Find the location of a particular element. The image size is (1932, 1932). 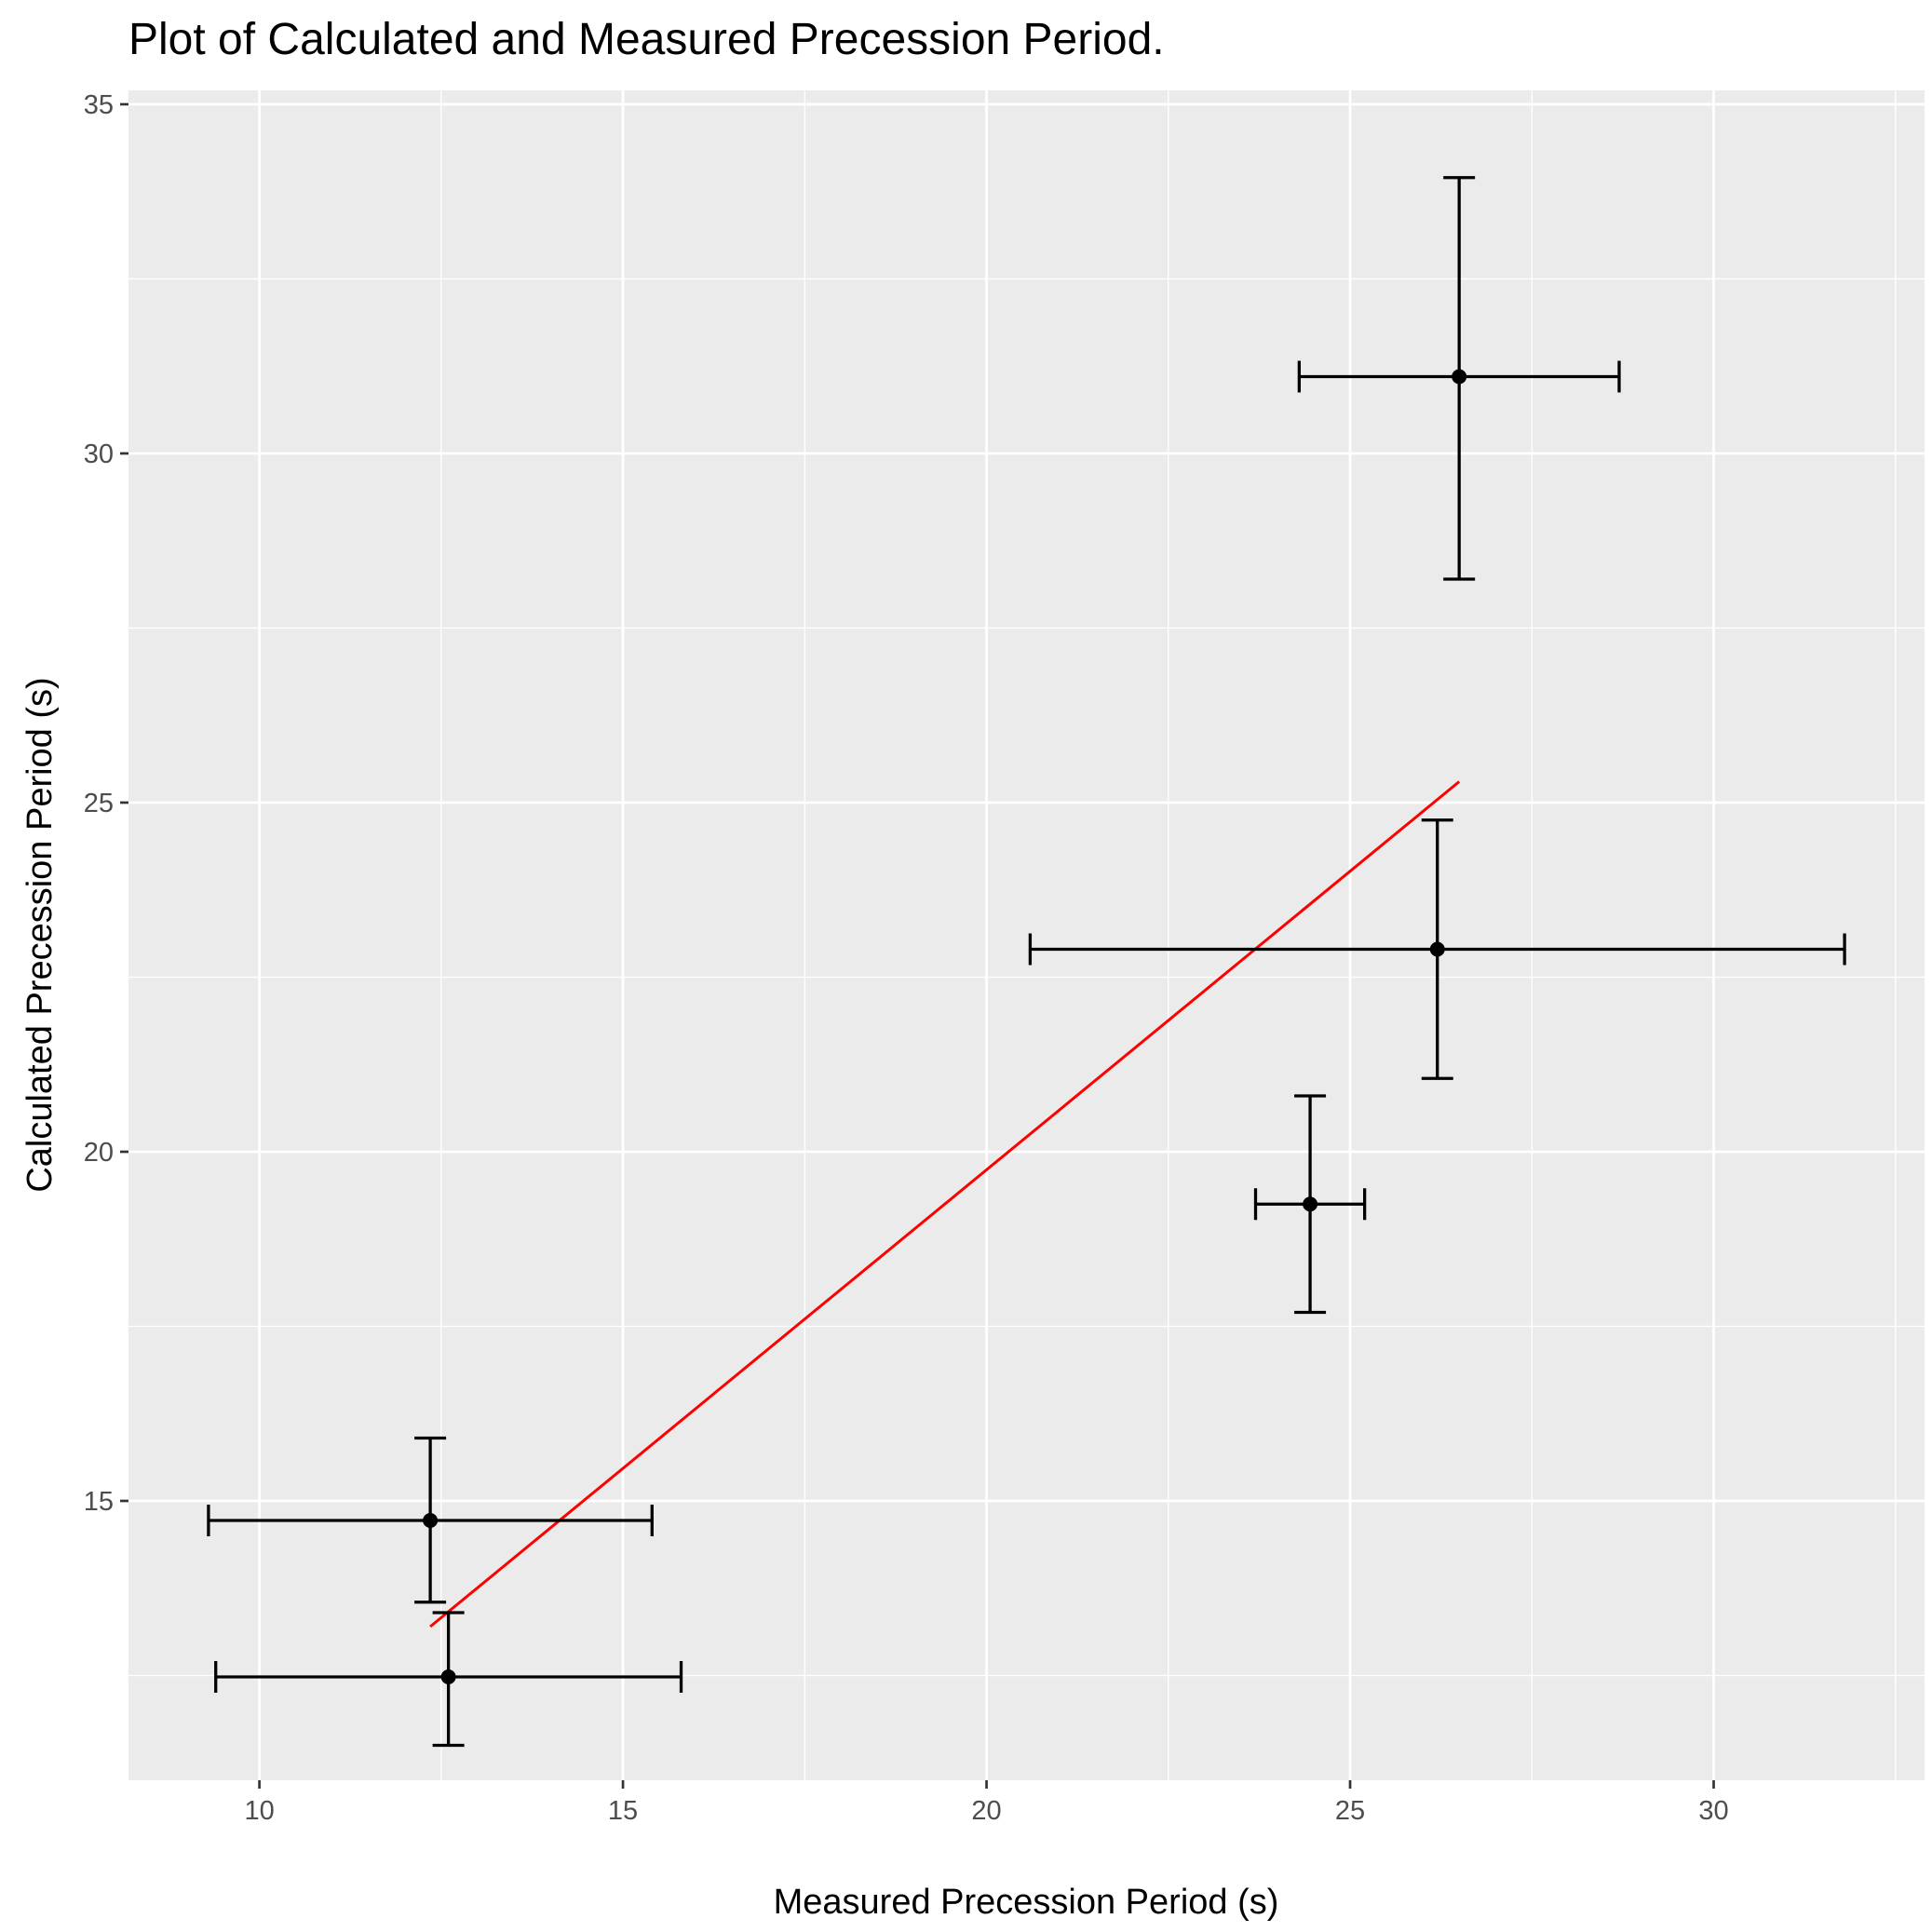

x-tick-label: 15 is located at coordinates (623, 1811).